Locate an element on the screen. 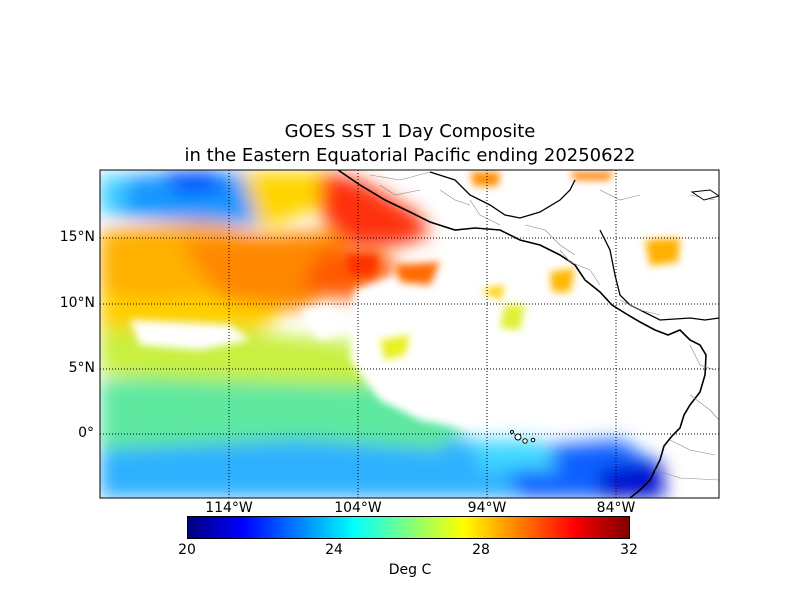  colorbar-gradient is located at coordinates (408, 527).